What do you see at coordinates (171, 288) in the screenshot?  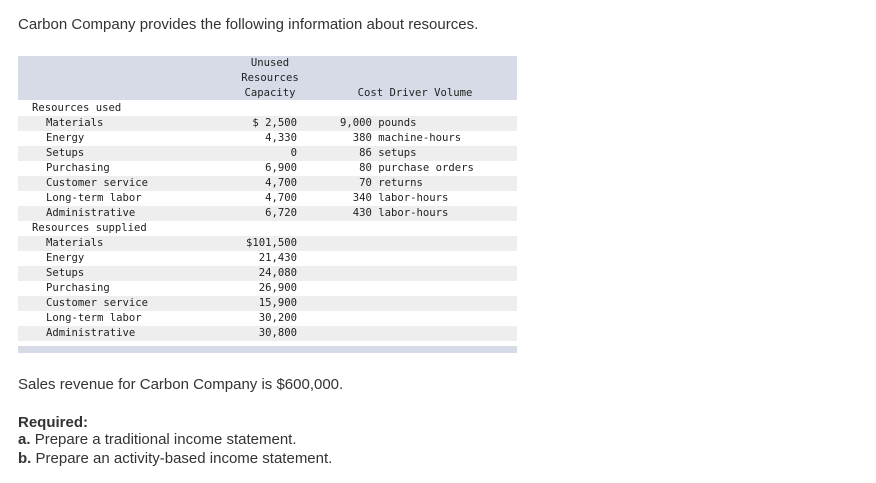 I see `table-row: Purchasing 26,900` at bounding box center [171, 288].